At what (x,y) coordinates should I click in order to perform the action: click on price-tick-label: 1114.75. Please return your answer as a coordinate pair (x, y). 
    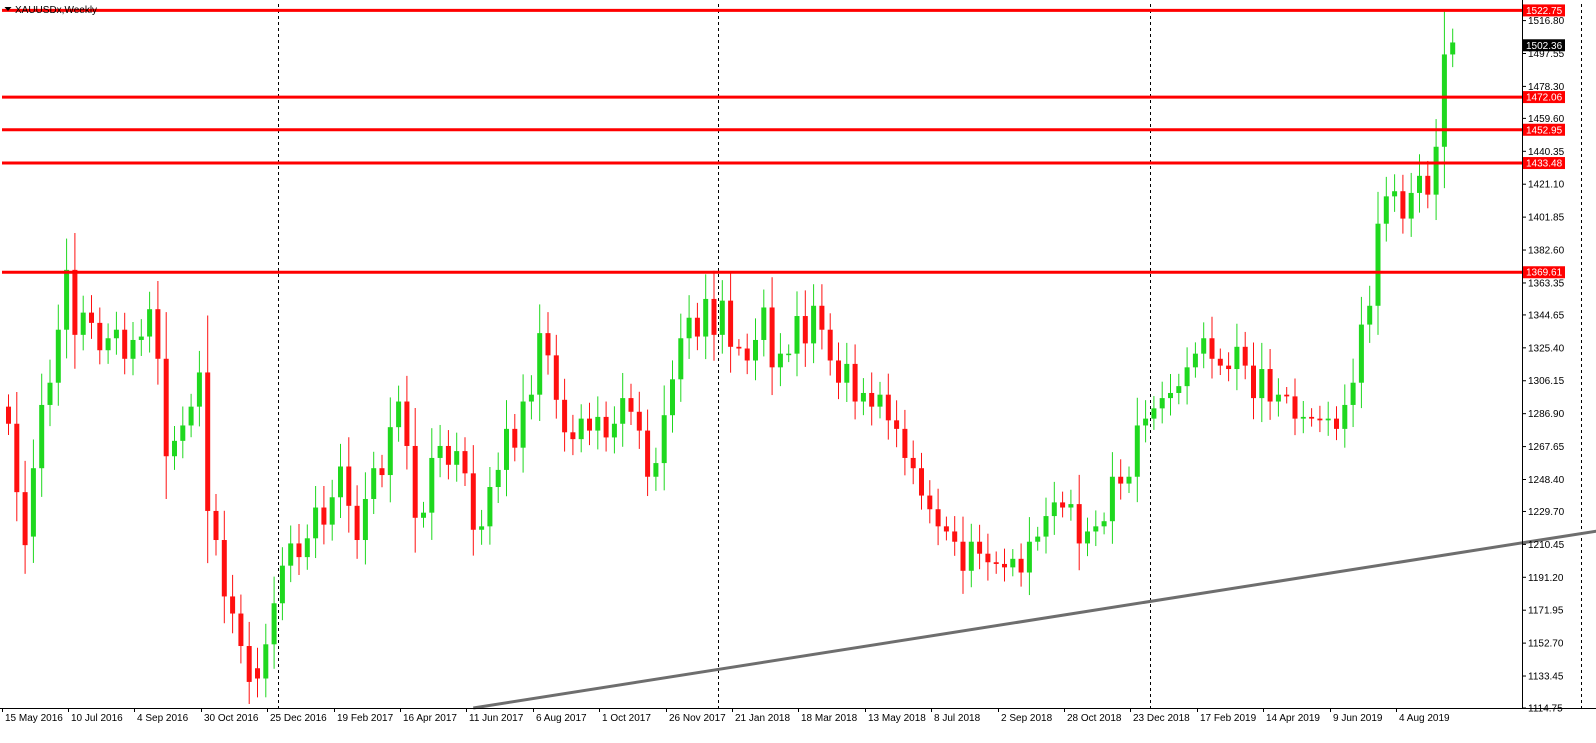
    Looking at the image, I should click on (1545, 709).